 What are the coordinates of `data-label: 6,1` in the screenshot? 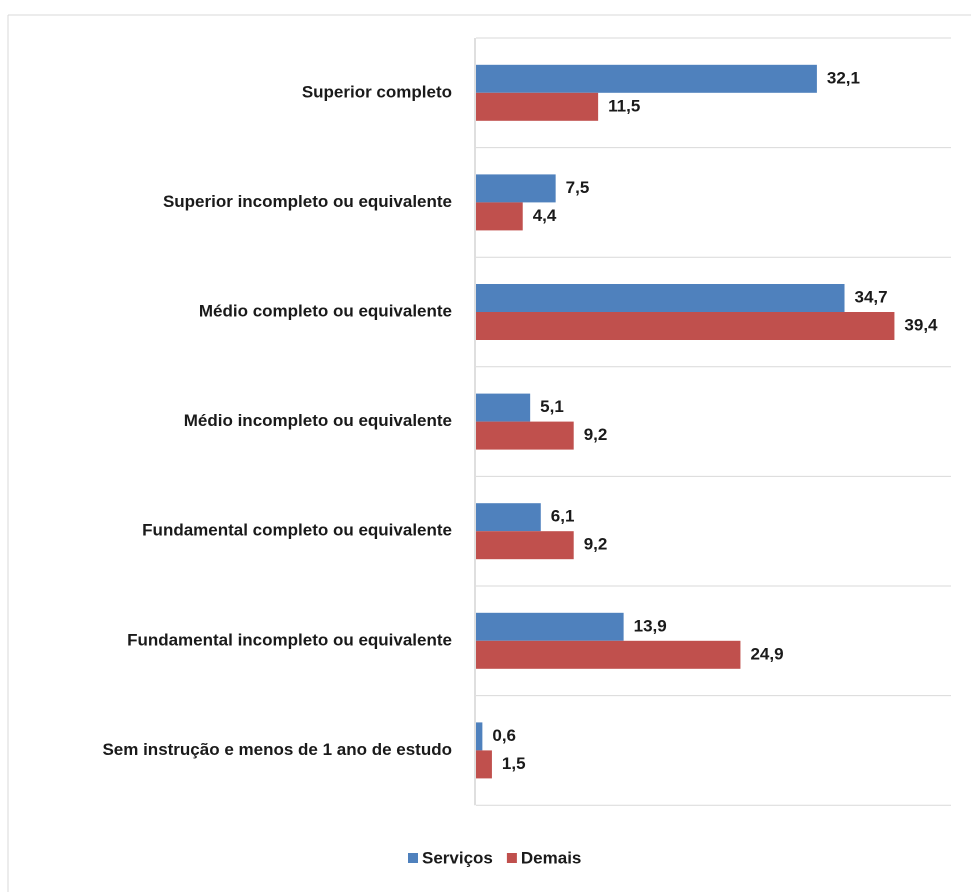 It's located at (563, 516).